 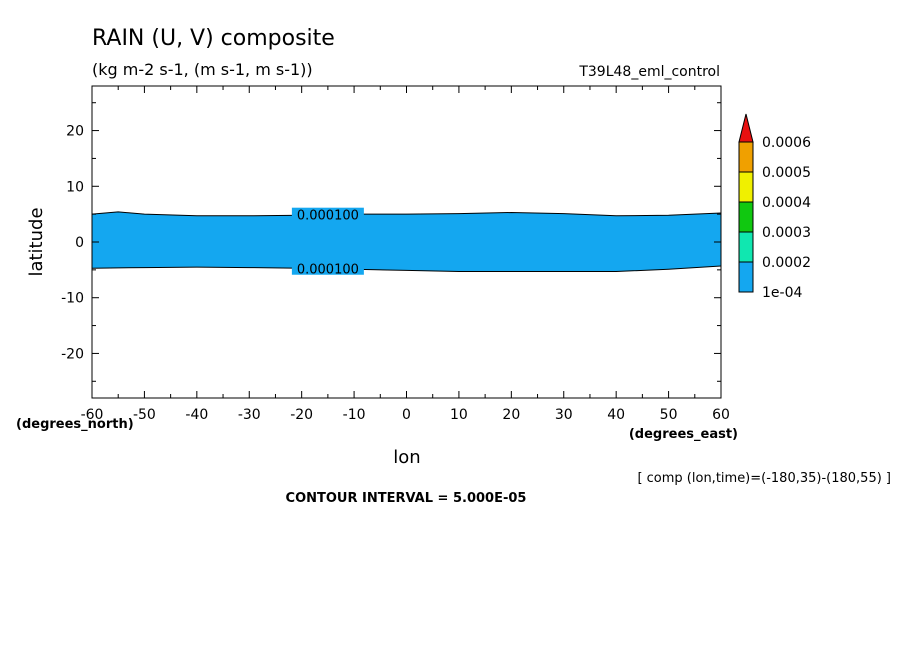 I want to click on south-contour-line, so click(x=406, y=268).